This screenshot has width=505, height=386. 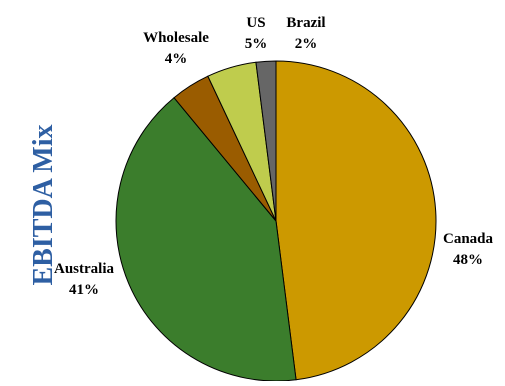 I want to click on slice-label-wholesale: Wholesale, so click(x=176, y=38).